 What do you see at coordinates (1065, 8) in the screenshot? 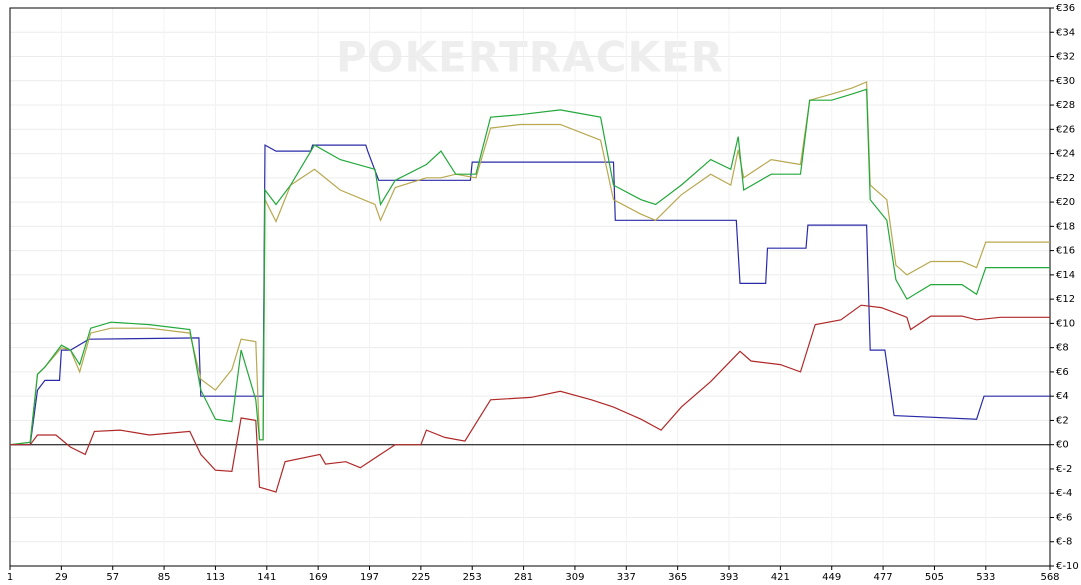
I see `y-tick-label: €36` at bounding box center [1065, 8].